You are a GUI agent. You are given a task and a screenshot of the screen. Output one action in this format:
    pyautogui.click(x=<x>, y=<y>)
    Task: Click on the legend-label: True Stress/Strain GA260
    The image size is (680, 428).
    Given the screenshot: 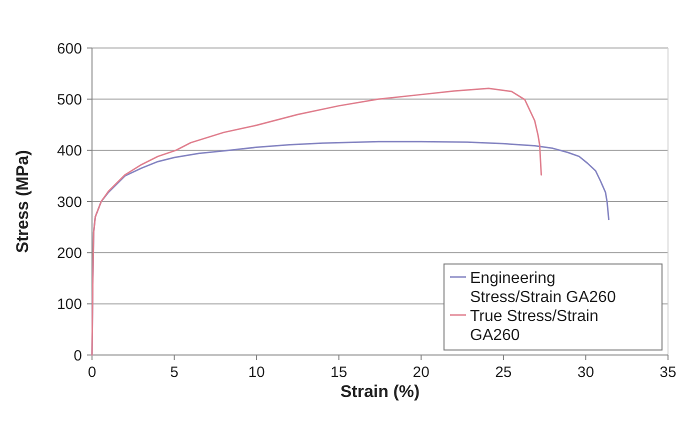 What is the action you would take?
    pyautogui.click(x=534, y=326)
    